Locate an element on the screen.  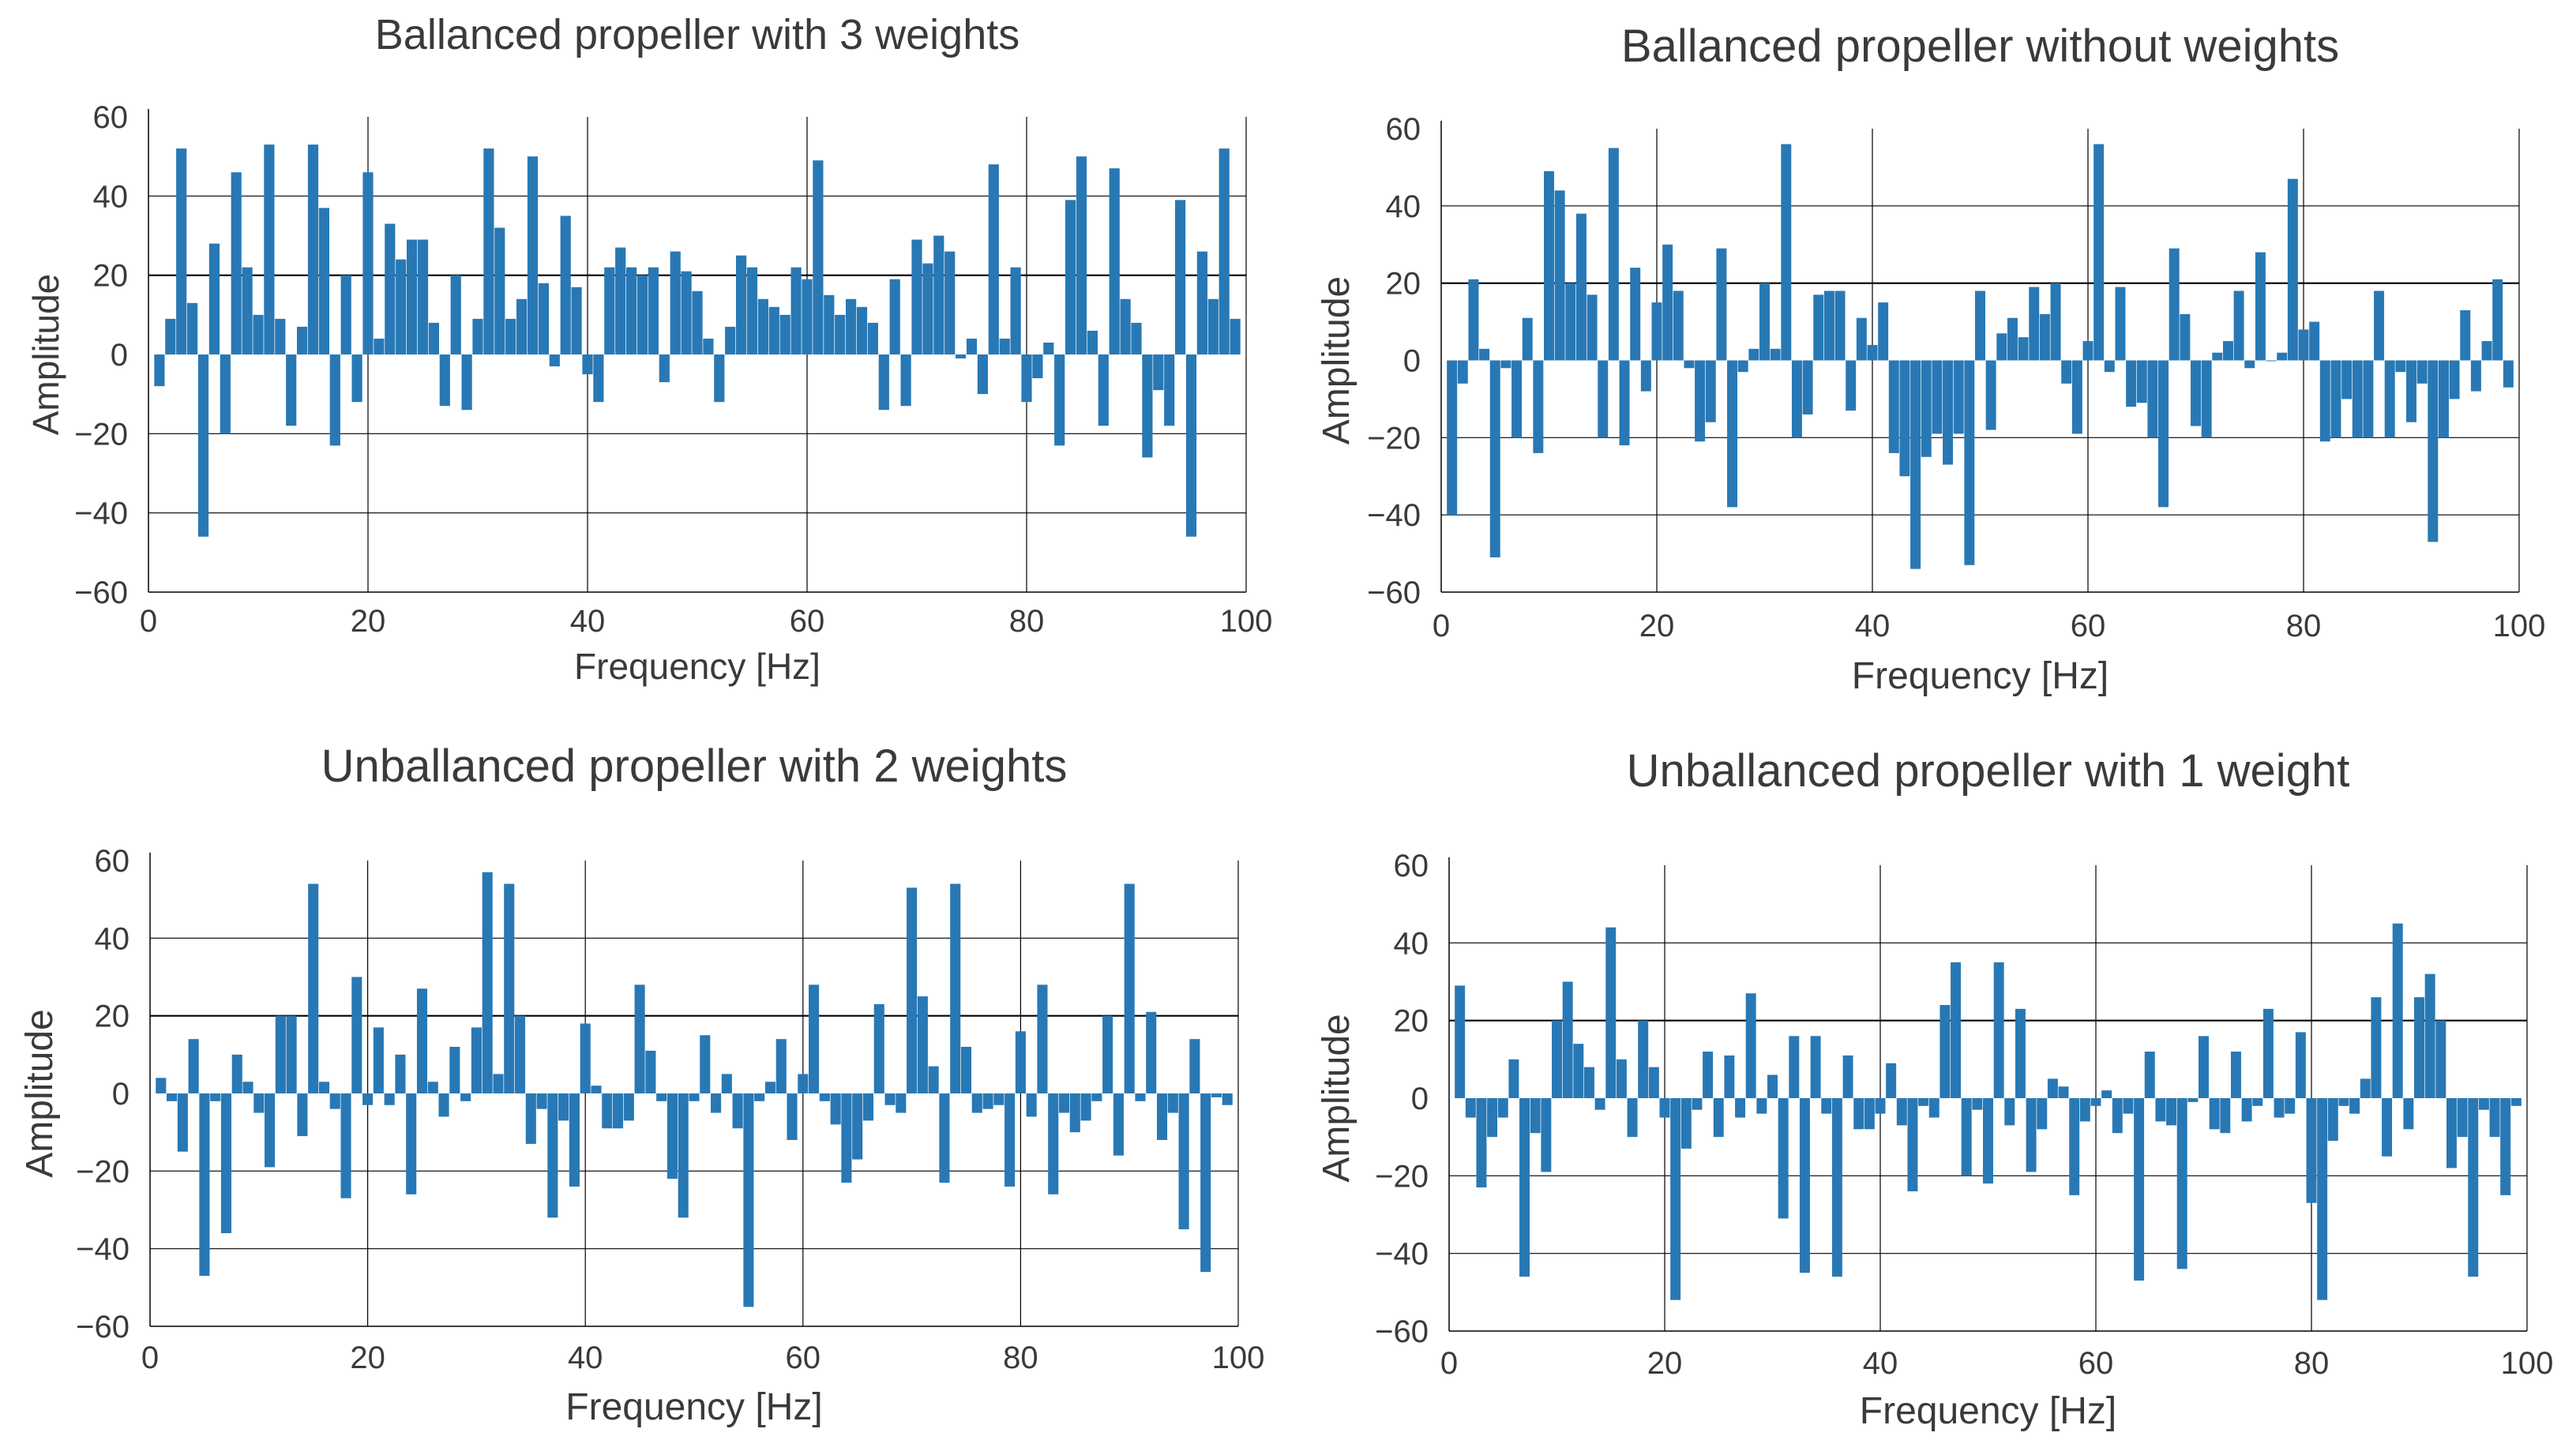
y-tick-label: −20 is located at coordinates (103, 1171).